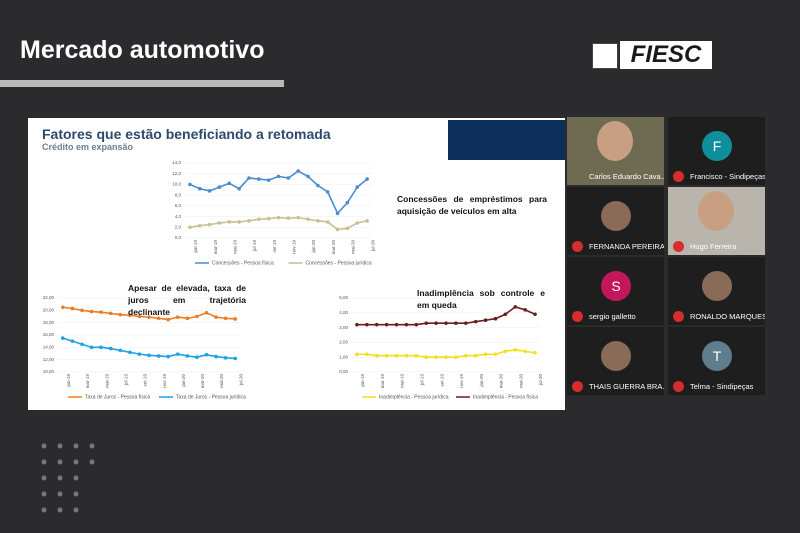  I want to click on x-tick-label: jan-20, so click(313, 247).